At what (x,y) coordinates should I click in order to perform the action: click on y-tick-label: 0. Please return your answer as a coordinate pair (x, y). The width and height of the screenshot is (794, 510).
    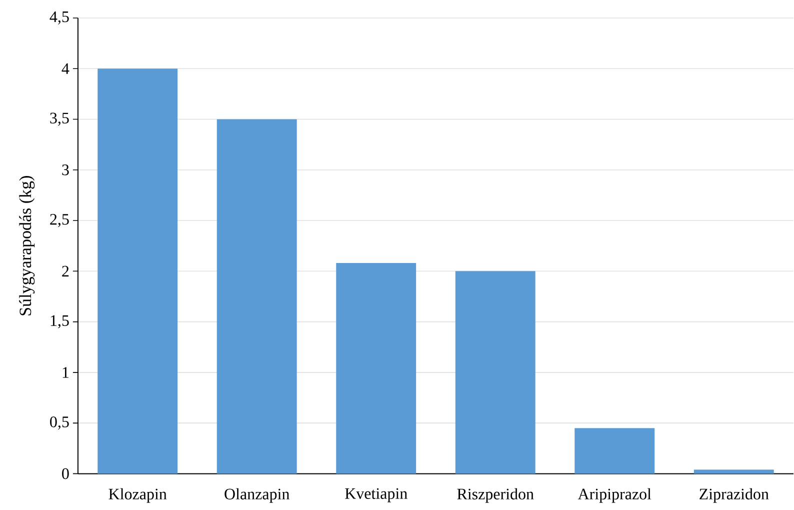
    Looking at the image, I should click on (65, 474).